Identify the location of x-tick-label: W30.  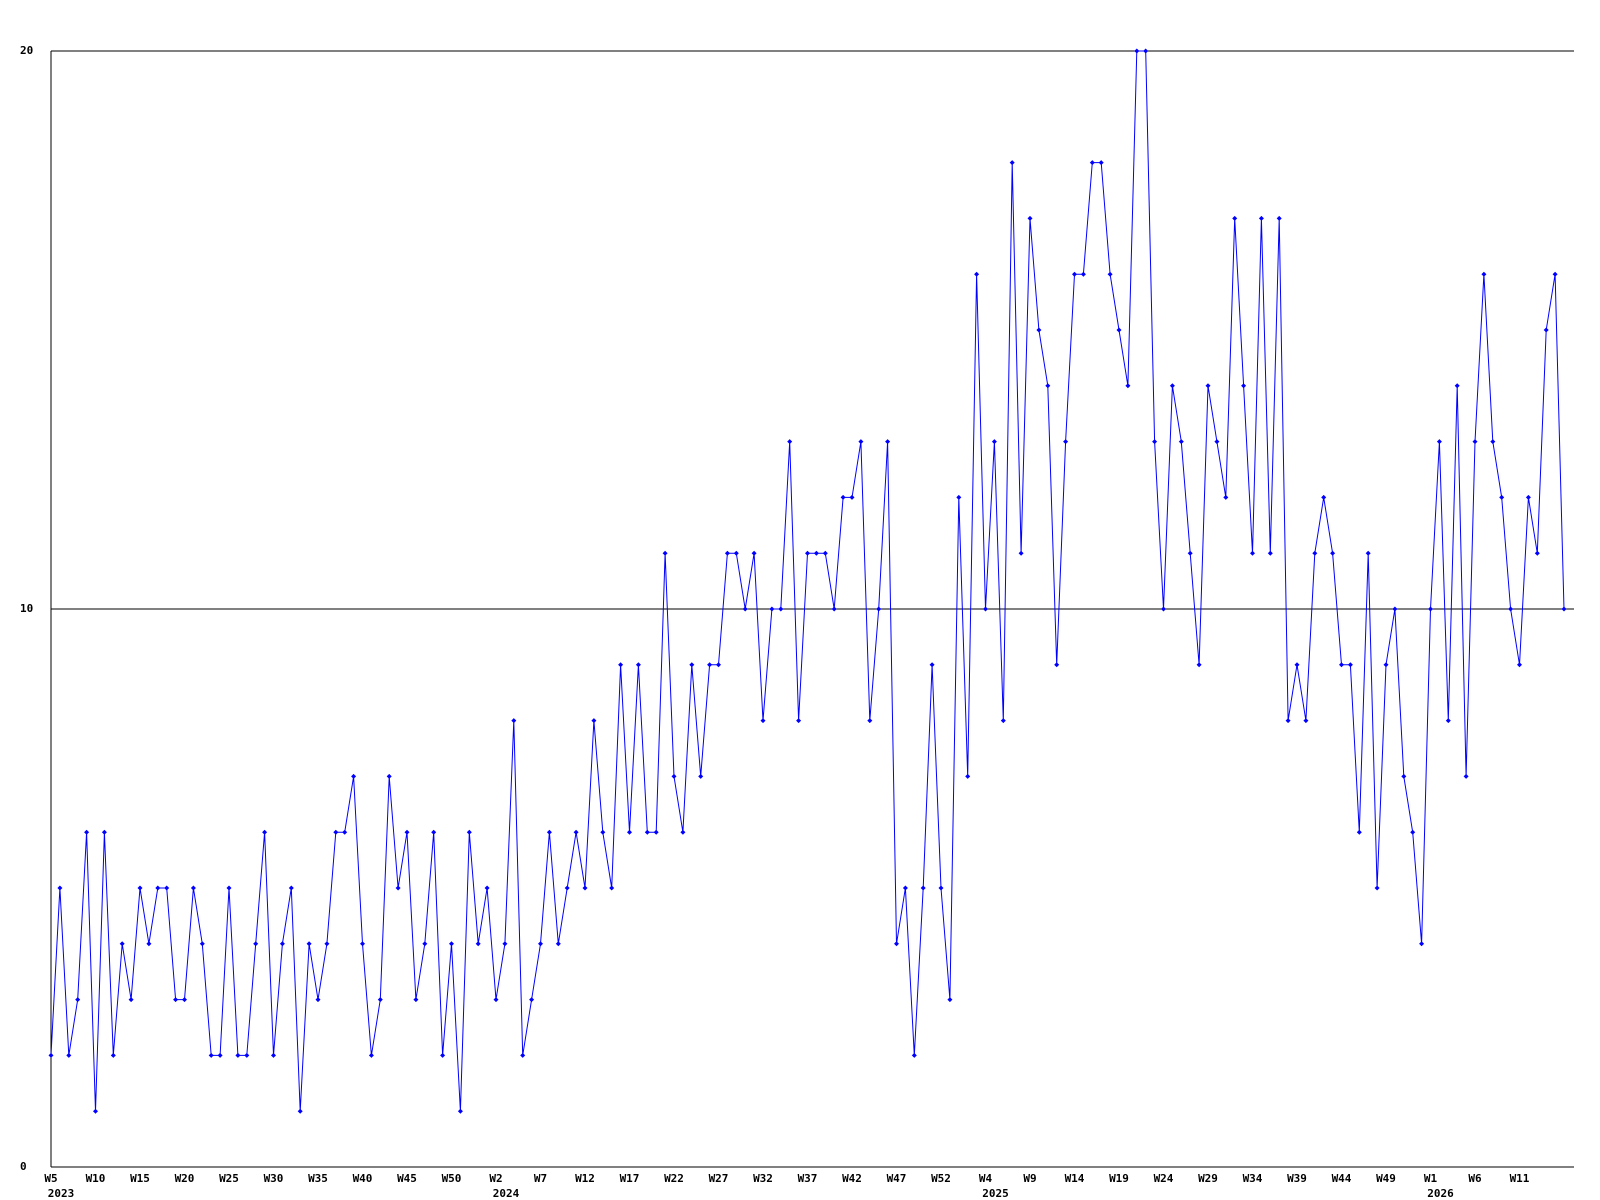
(274, 1178).